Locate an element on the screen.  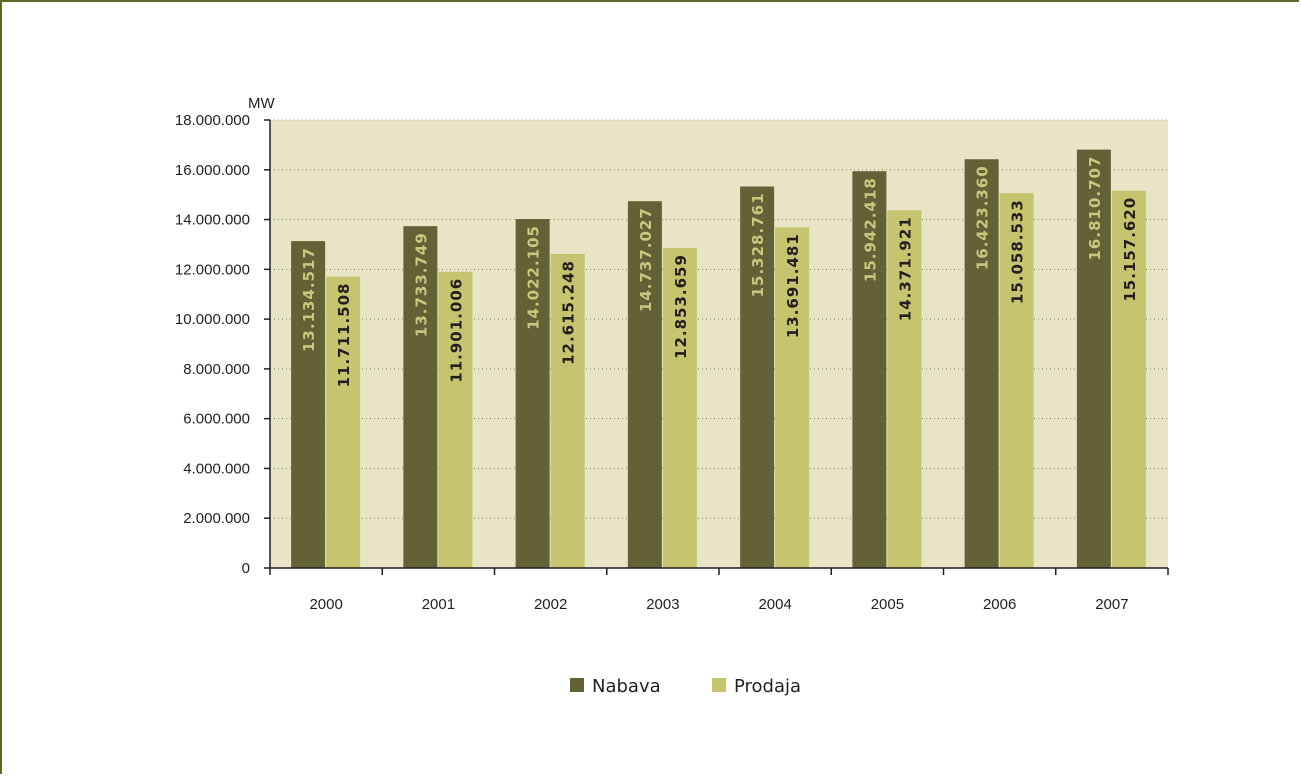
data-label-prodaja-2003: 12.853.659 is located at coordinates (681, 306).